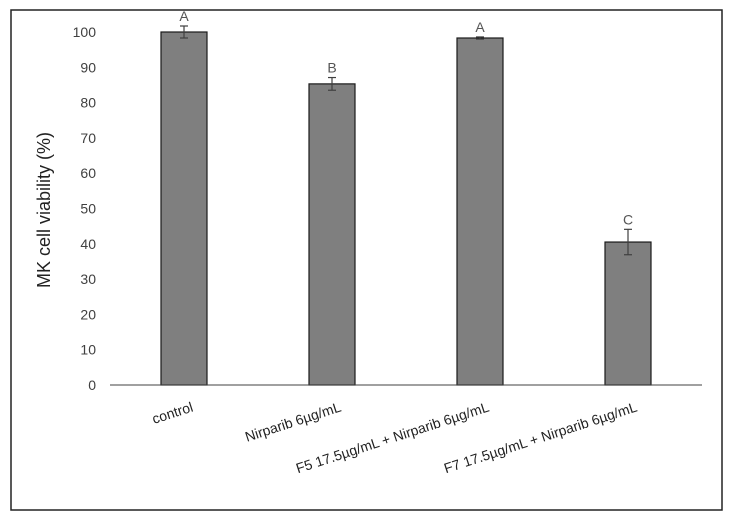 This screenshot has width=734, height=527. I want to click on y-tick-label: 20, so click(88, 314).